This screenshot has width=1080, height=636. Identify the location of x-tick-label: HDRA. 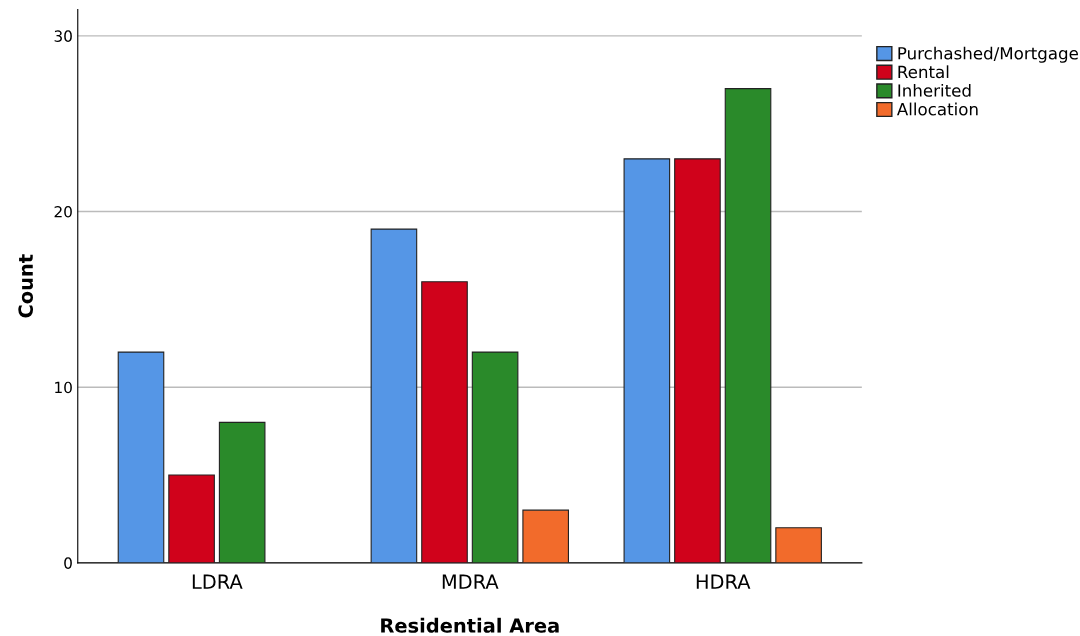
(723, 581).